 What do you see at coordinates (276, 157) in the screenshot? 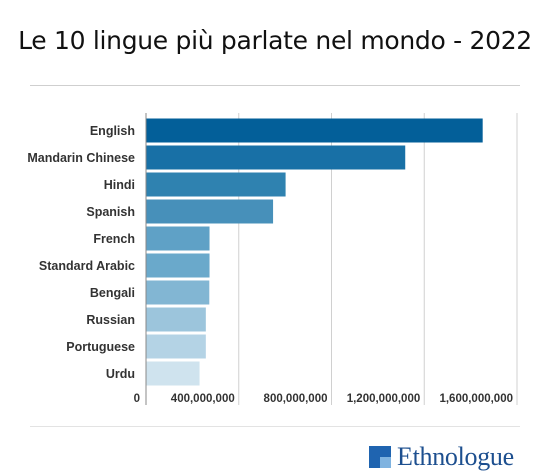
I see `bar-mandarin-chinese` at bounding box center [276, 157].